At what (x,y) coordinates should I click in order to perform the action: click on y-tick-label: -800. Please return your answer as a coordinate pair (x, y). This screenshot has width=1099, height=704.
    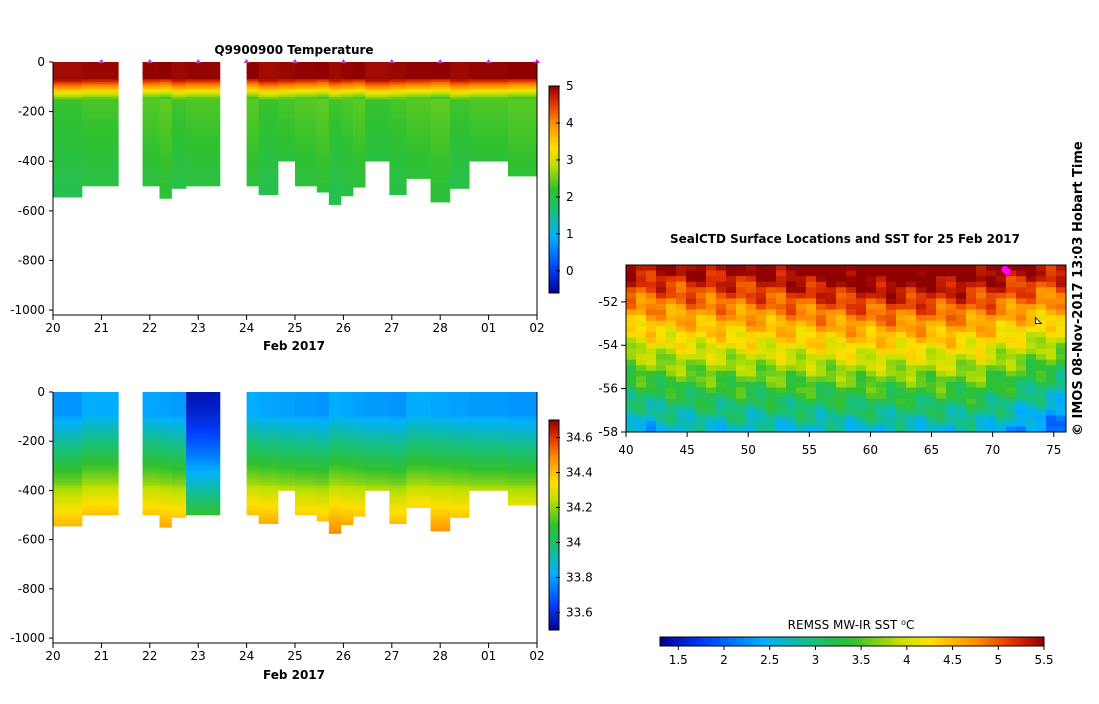
    Looking at the image, I should click on (31, 260).